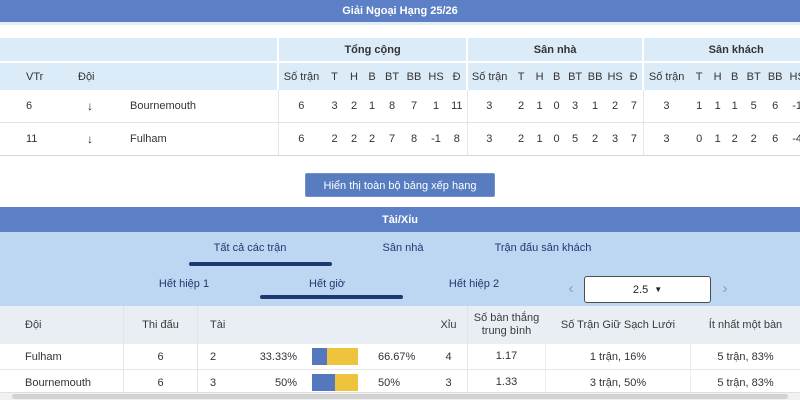 This screenshot has width=800, height=400. Describe the element at coordinates (397, 356) in the screenshot. I see `under-percentage: 66.67%` at that location.